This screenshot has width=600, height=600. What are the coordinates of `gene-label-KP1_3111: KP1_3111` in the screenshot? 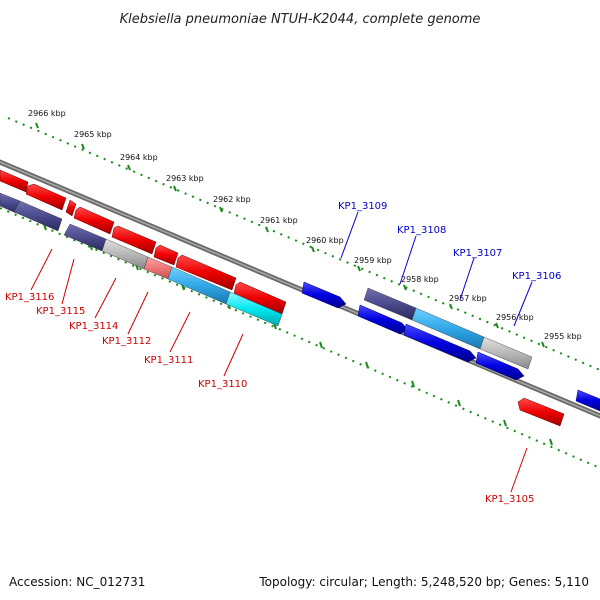 It's located at (168, 360).